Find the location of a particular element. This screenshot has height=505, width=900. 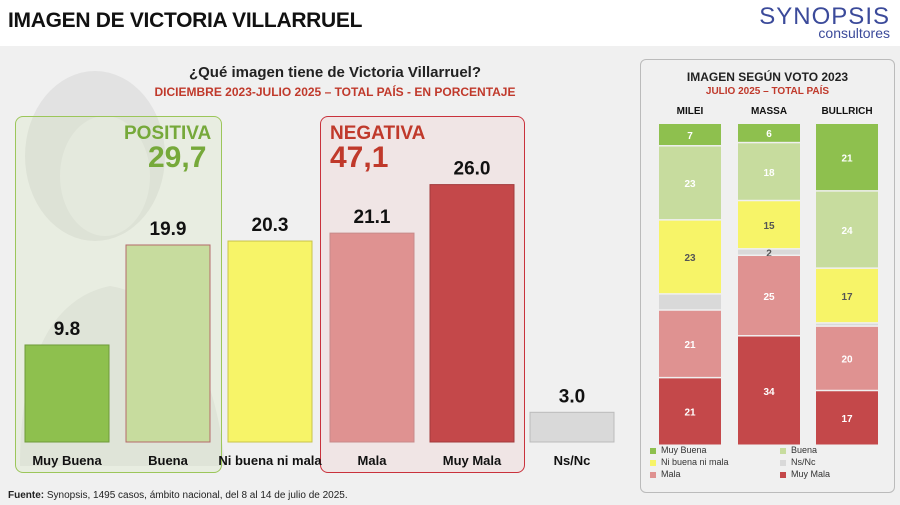

bar-ni-buena-ni-mala is located at coordinates (270, 341).